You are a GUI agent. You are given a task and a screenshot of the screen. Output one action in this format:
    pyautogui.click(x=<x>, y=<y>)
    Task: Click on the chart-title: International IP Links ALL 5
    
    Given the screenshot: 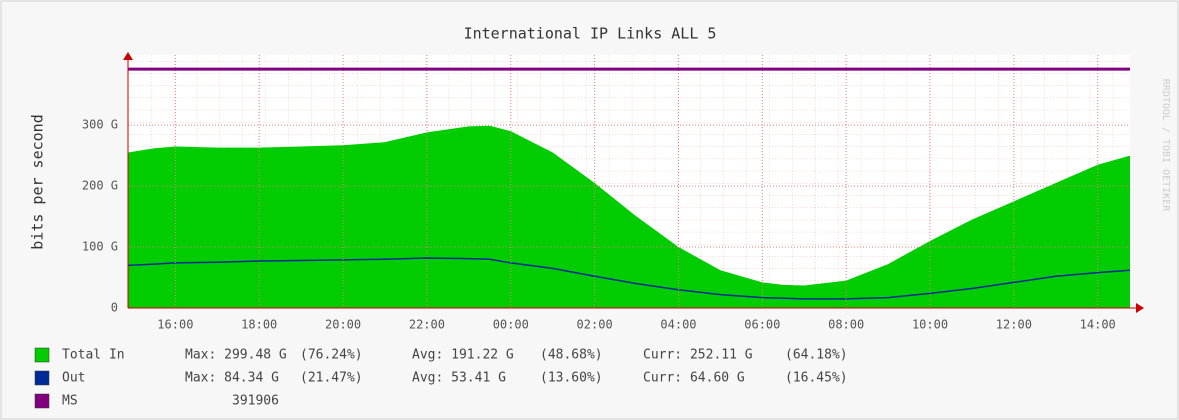 What is the action you would take?
    pyautogui.click(x=590, y=34)
    